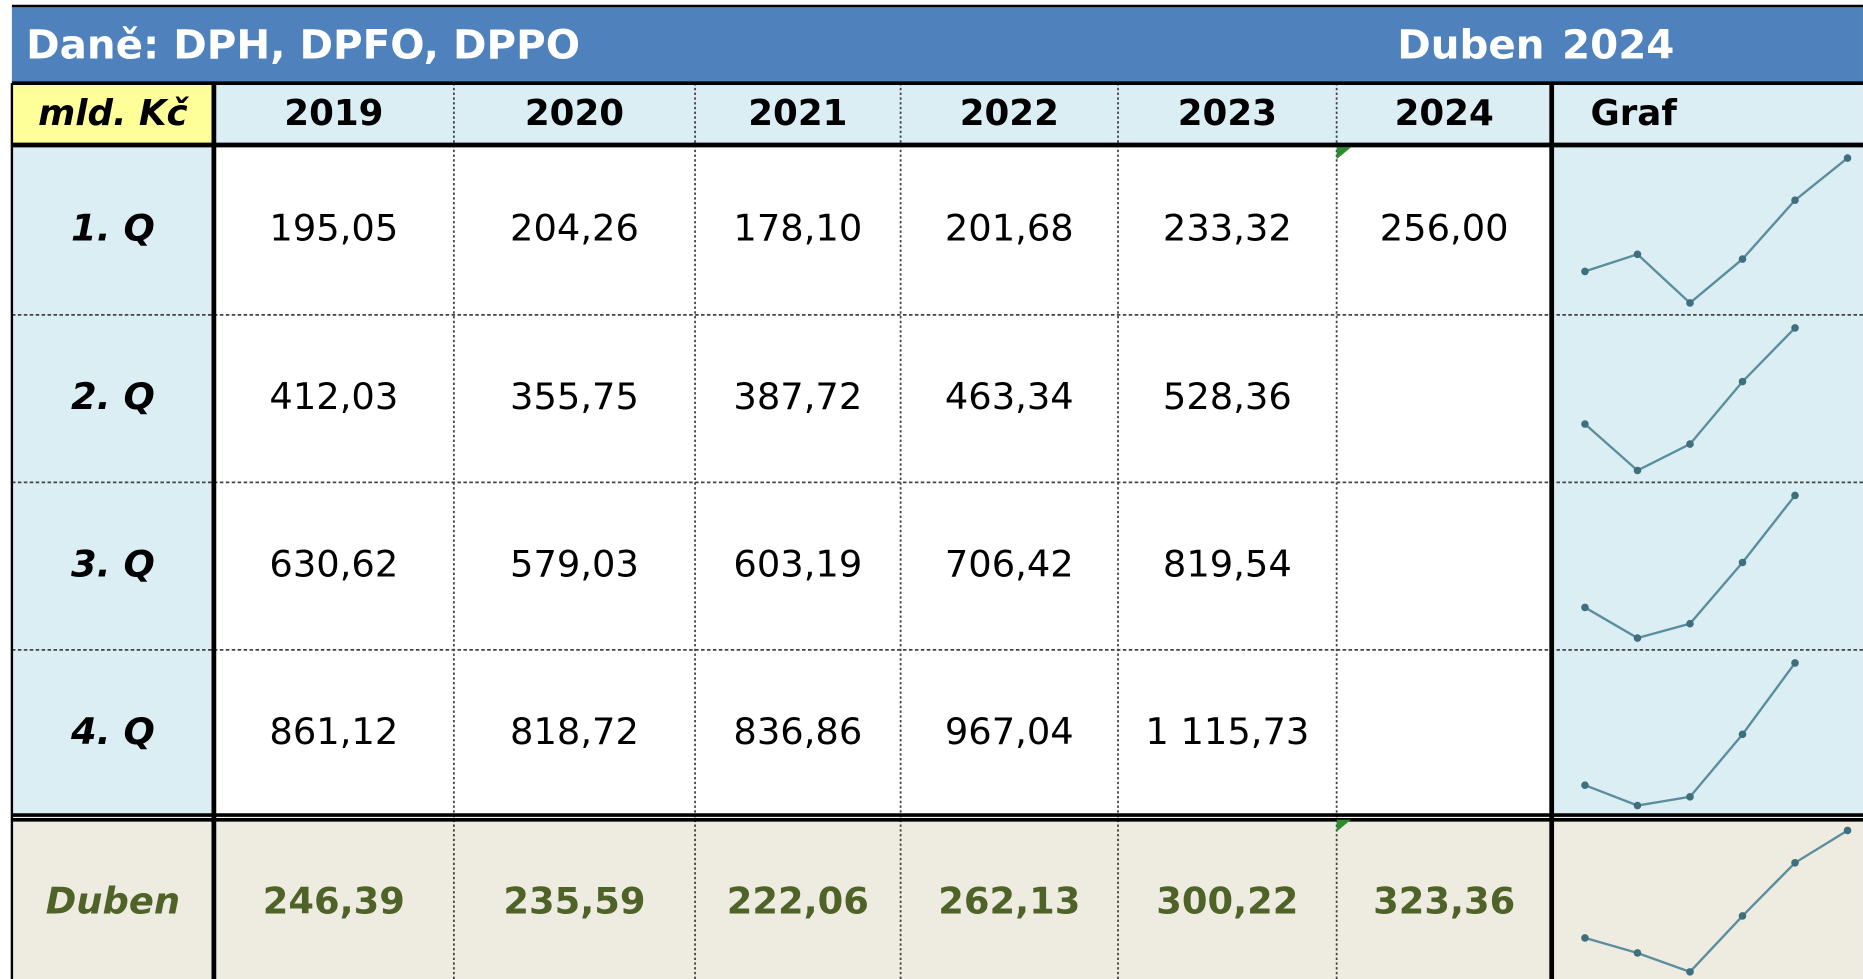  I want to click on cell-value: 967,04, so click(1009, 731).